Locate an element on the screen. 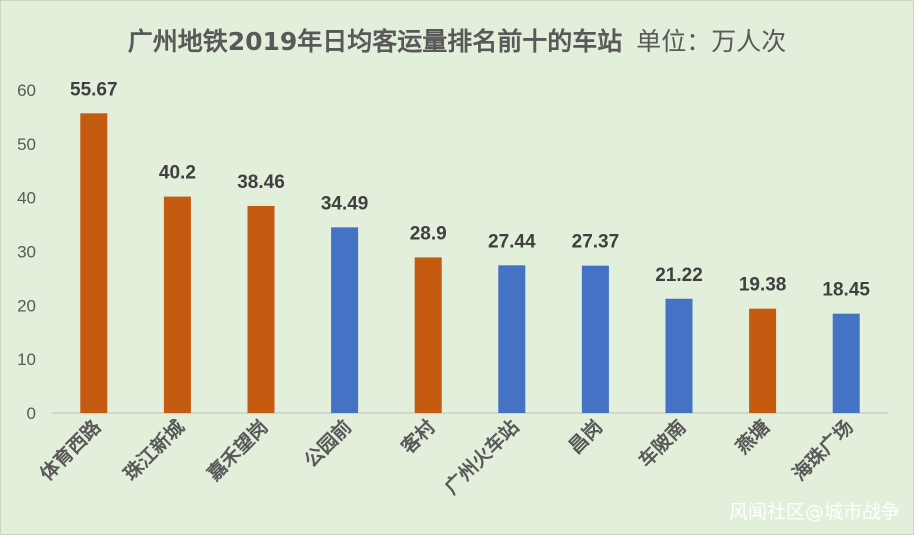  watermark: 风闻社区@城市战争 is located at coordinates (814, 512).